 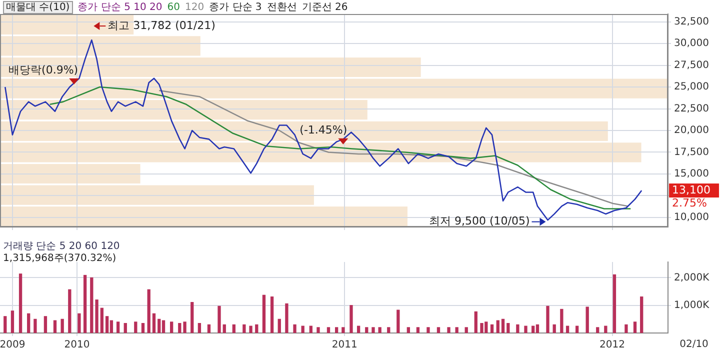 I want to click on text: 전환선, so click(x=281, y=7).